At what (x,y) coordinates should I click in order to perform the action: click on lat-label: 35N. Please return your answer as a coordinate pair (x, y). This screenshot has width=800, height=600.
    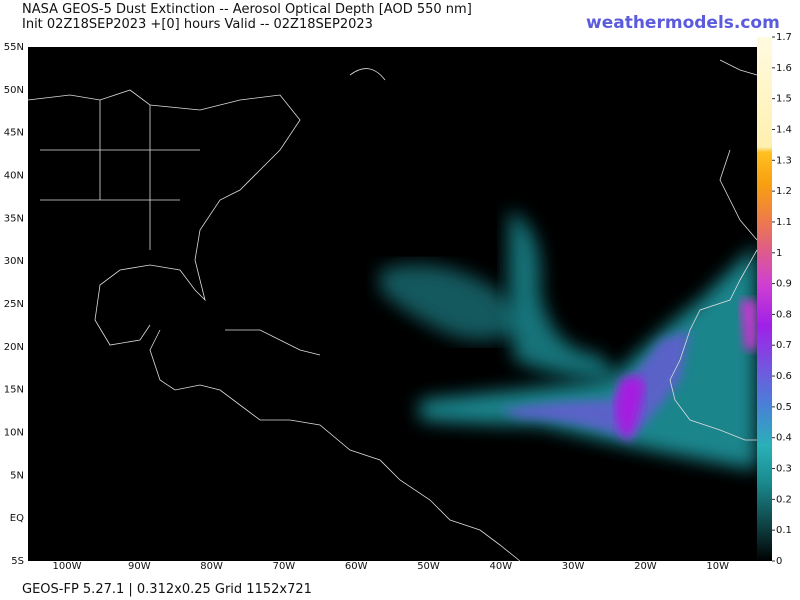
    Looking at the image, I should click on (14, 218).